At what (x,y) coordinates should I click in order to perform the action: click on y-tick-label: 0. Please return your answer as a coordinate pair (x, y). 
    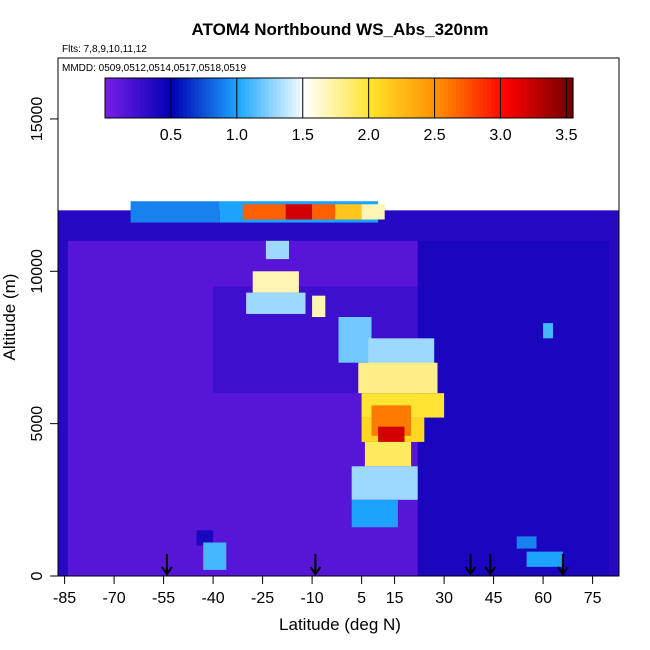
    Looking at the image, I should click on (37, 575).